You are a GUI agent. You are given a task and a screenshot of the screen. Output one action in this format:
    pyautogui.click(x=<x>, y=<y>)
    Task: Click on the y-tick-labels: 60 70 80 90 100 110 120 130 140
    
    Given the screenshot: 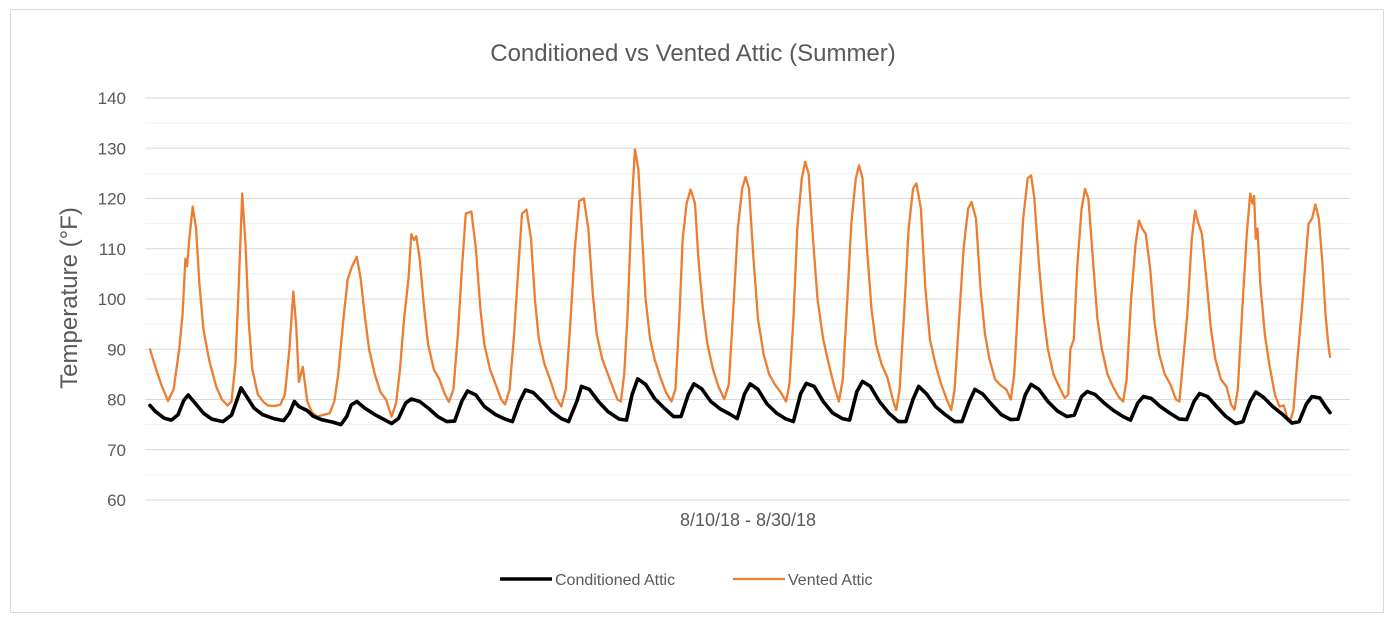 What is the action you would take?
    pyautogui.click(x=112, y=299)
    